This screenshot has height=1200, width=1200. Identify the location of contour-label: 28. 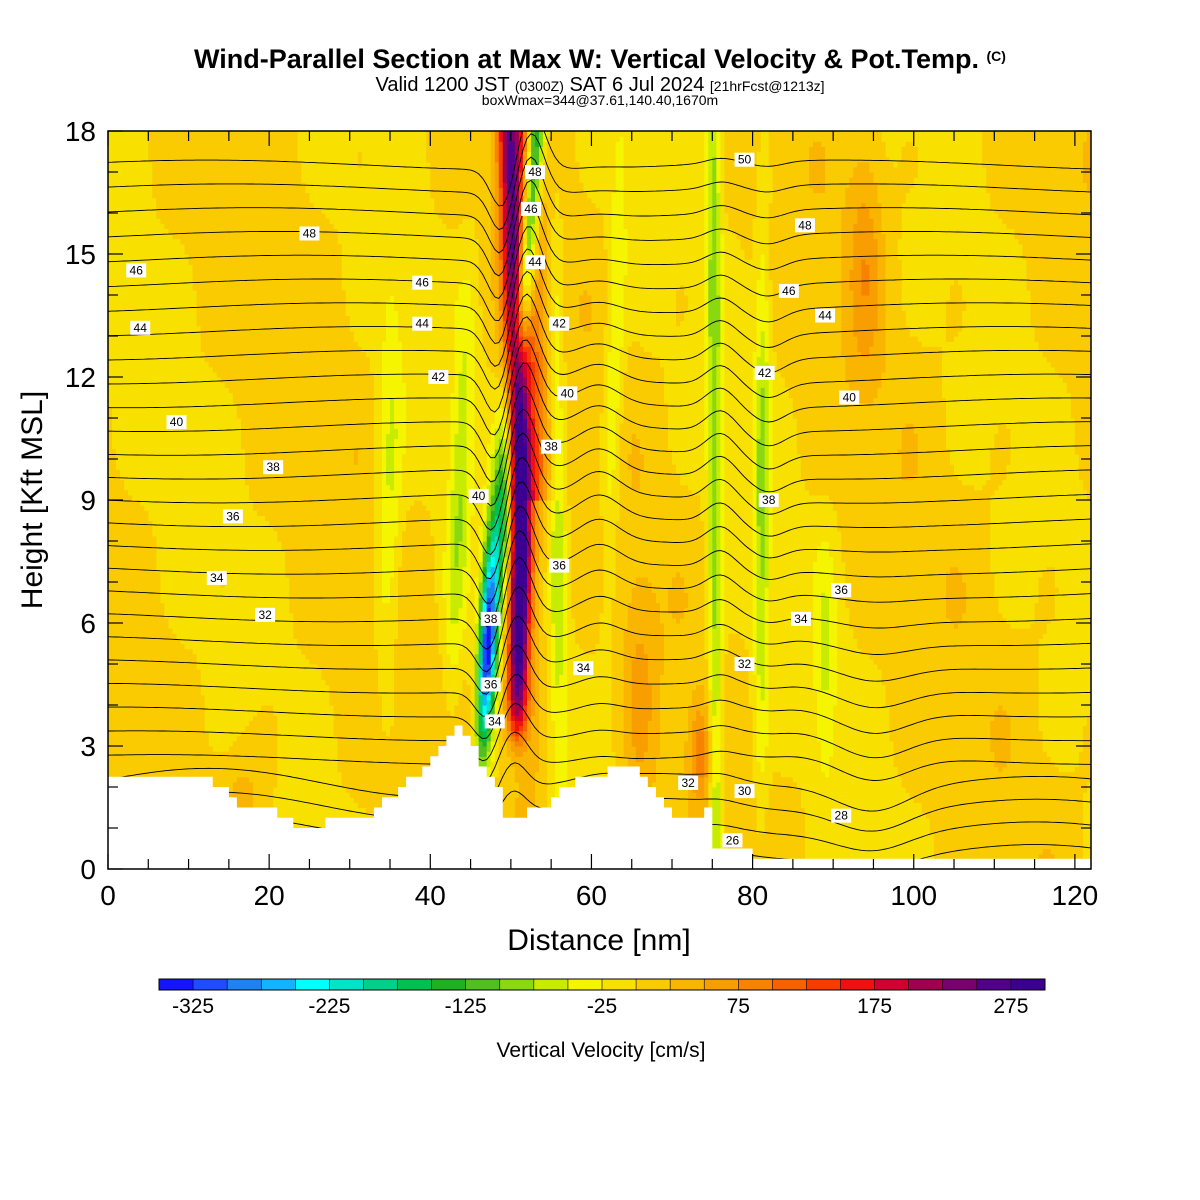
(841, 815).